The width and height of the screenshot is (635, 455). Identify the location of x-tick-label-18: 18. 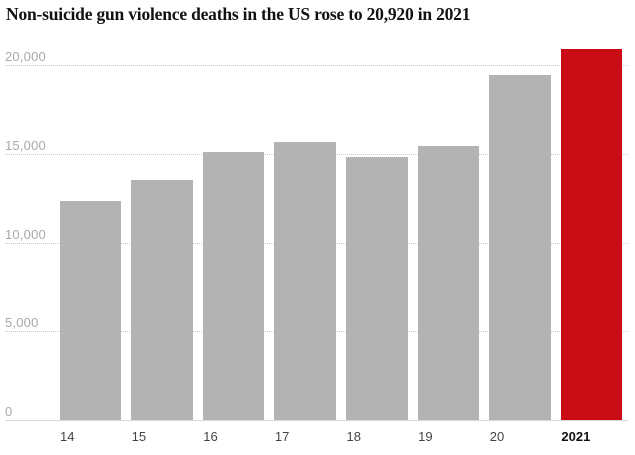
(353, 436).